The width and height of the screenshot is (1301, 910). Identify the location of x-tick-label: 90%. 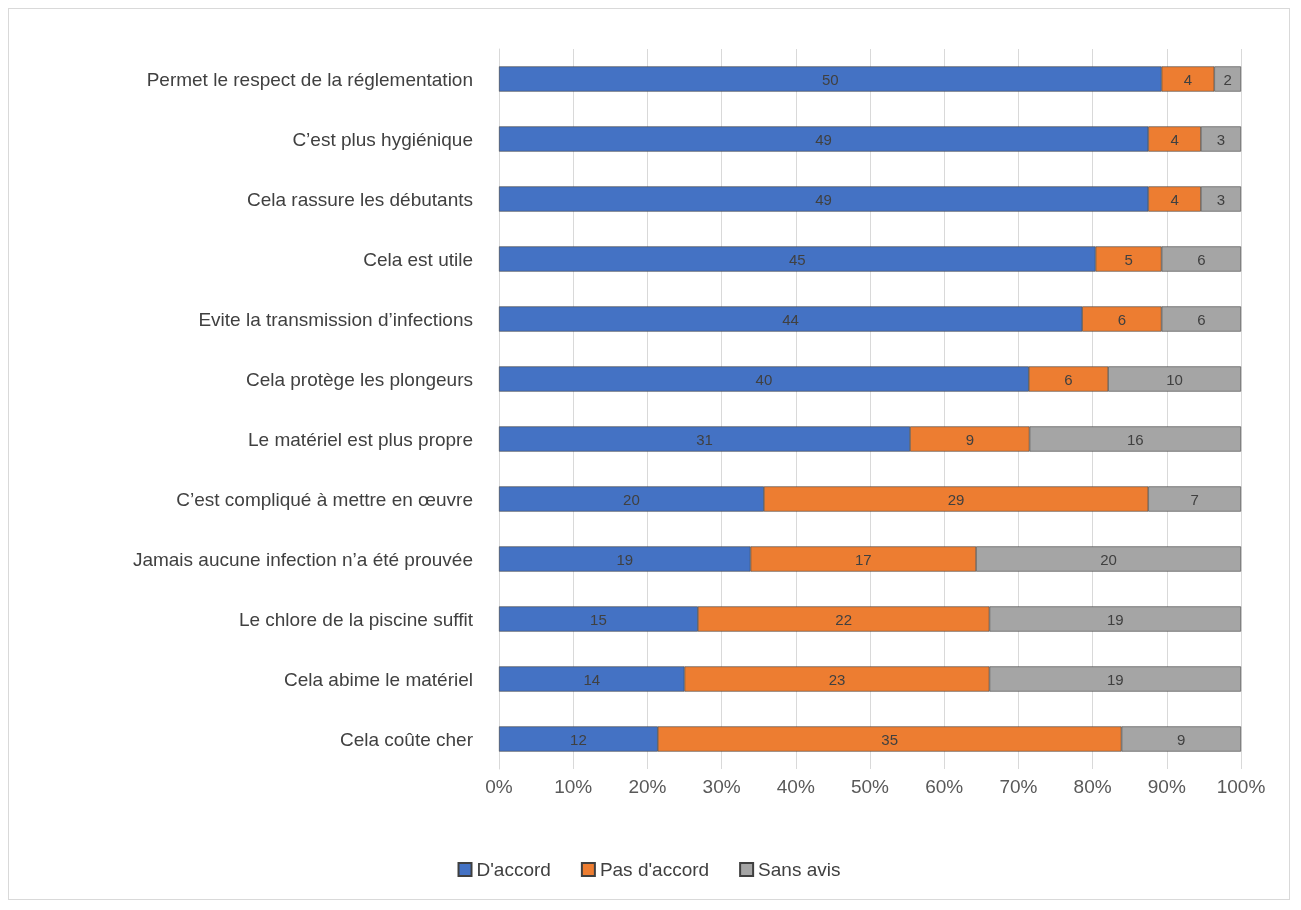
(1166, 786).